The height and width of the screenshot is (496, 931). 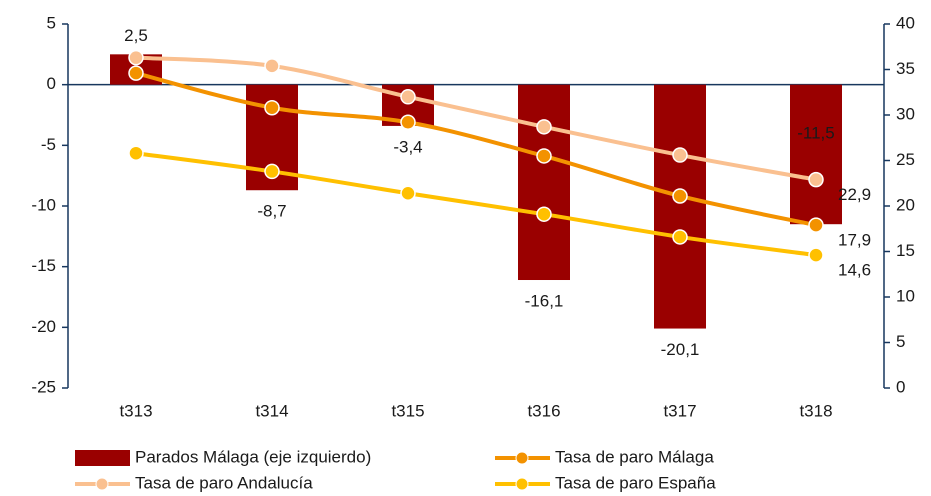 What do you see at coordinates (253, 456) in the screenshot?
I see `legend-label: Parados Málaga (eje izquierdo)` at bounding box center [253, 456].